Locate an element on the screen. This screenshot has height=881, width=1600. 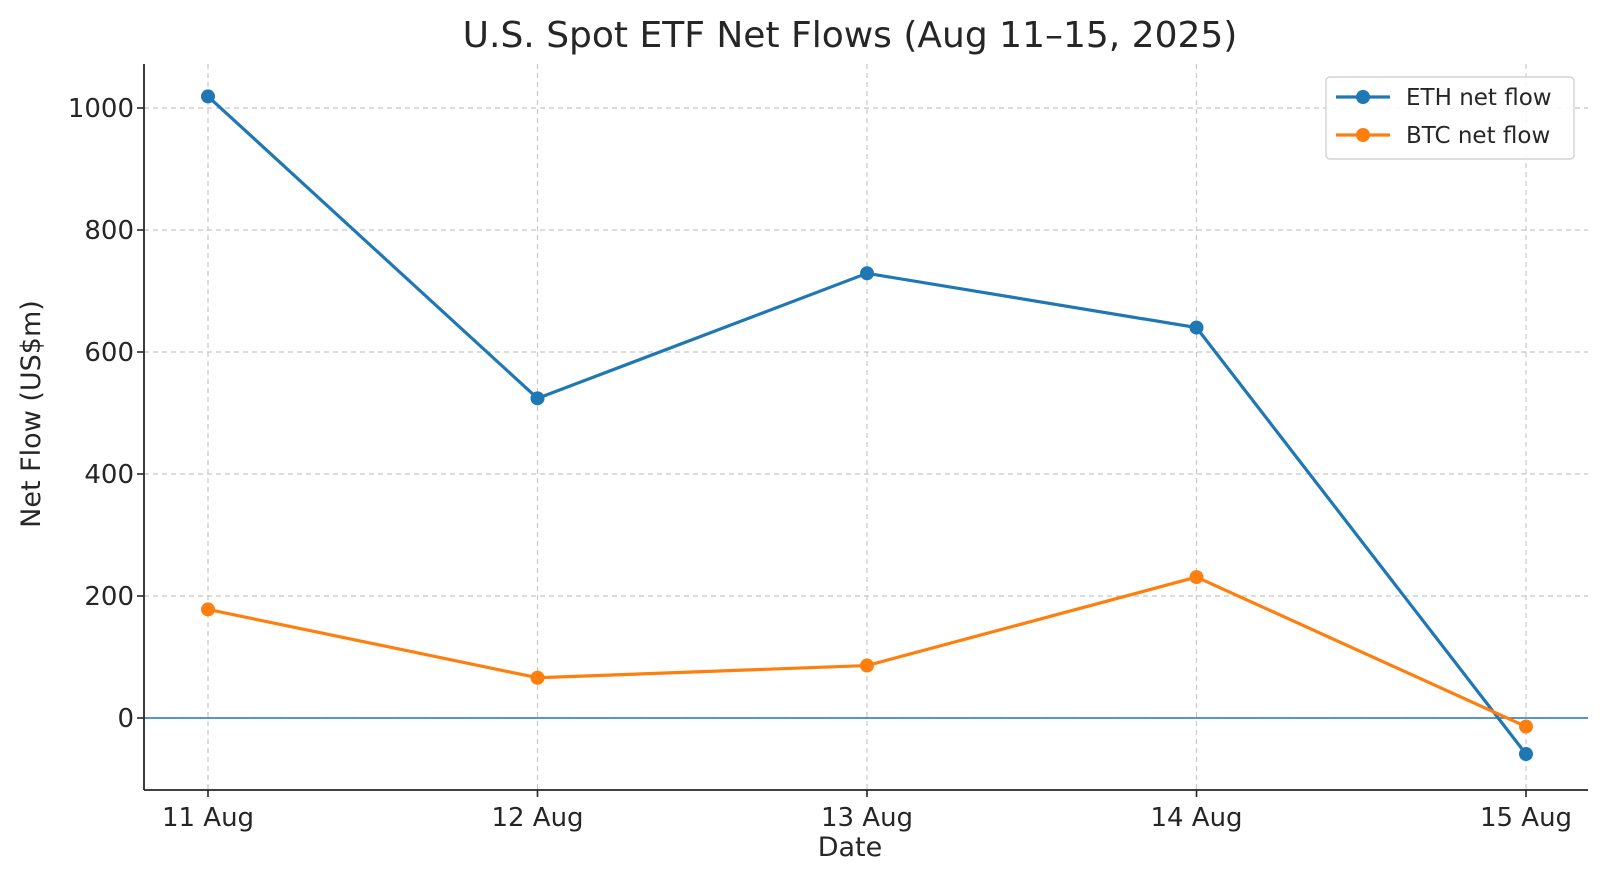
y-tick-label: 0 is located at coordinates (125, 719).